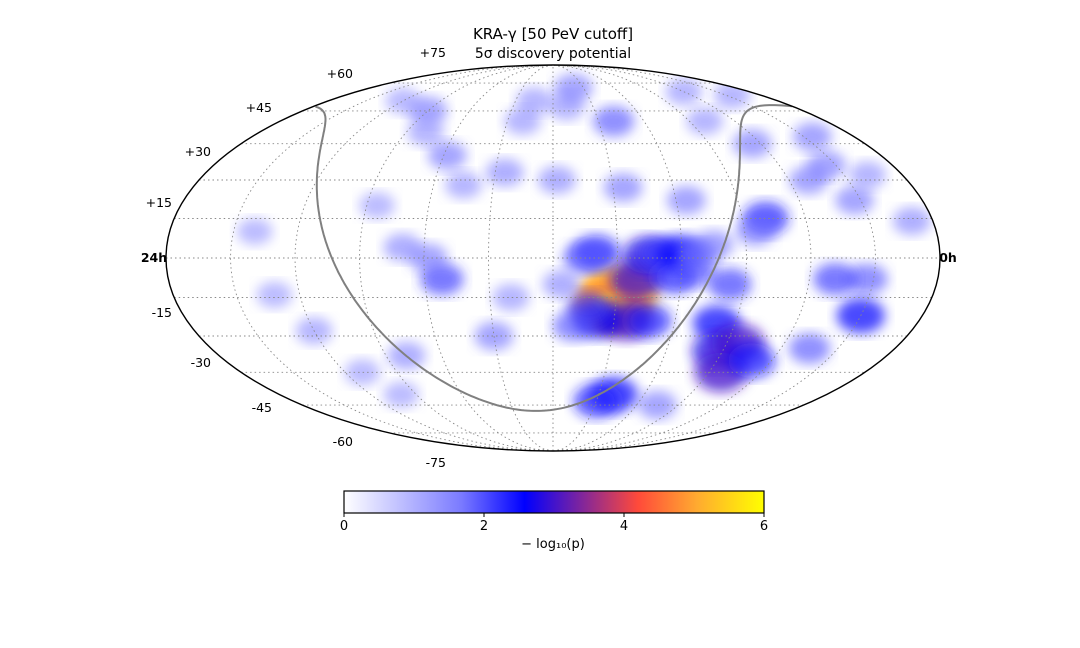 The image size is (1080, 648). Describe the element at coordinates (343, 441) in the screenshot. I see `dec-label-south-60: -60` at that location.